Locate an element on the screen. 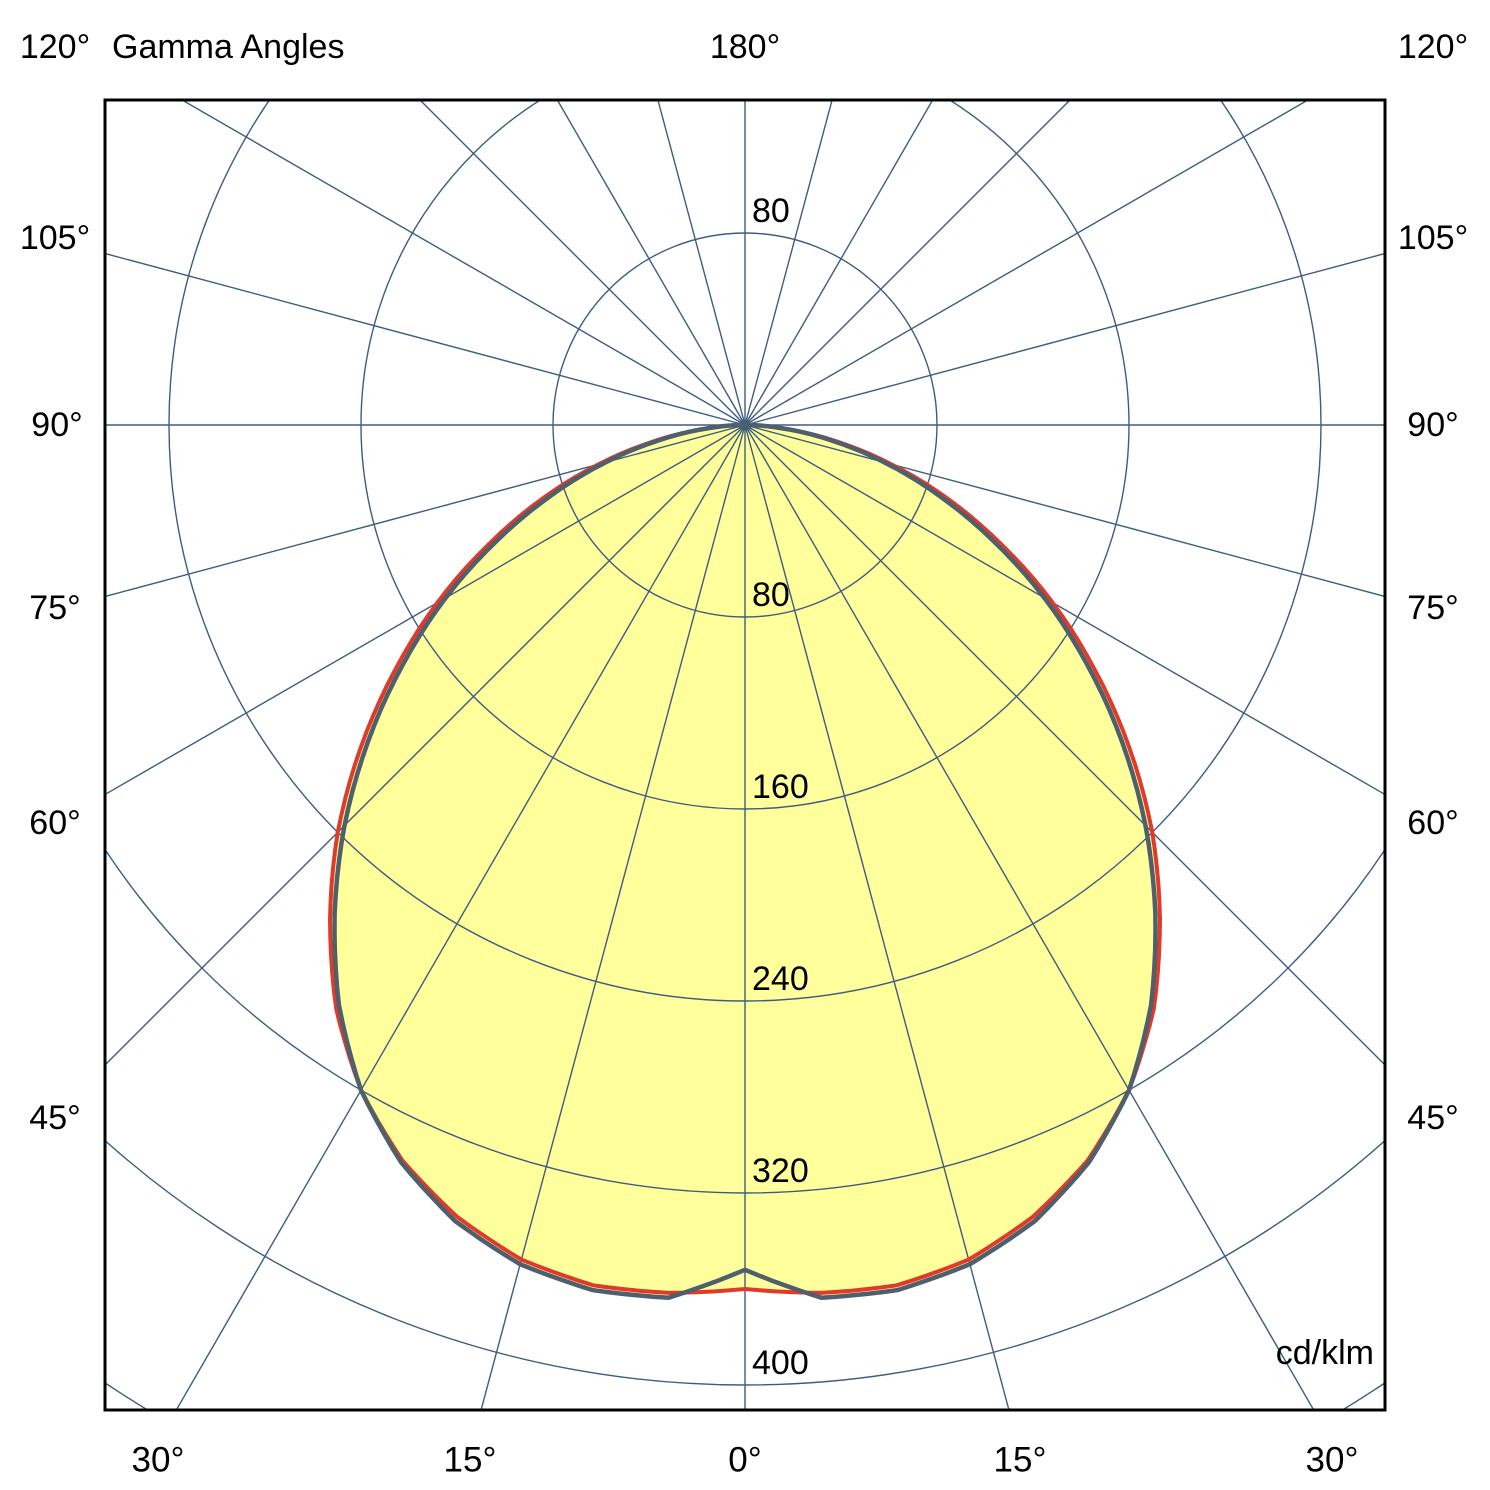  ring-label-400: 400 is located at coordinates (780, 1363).